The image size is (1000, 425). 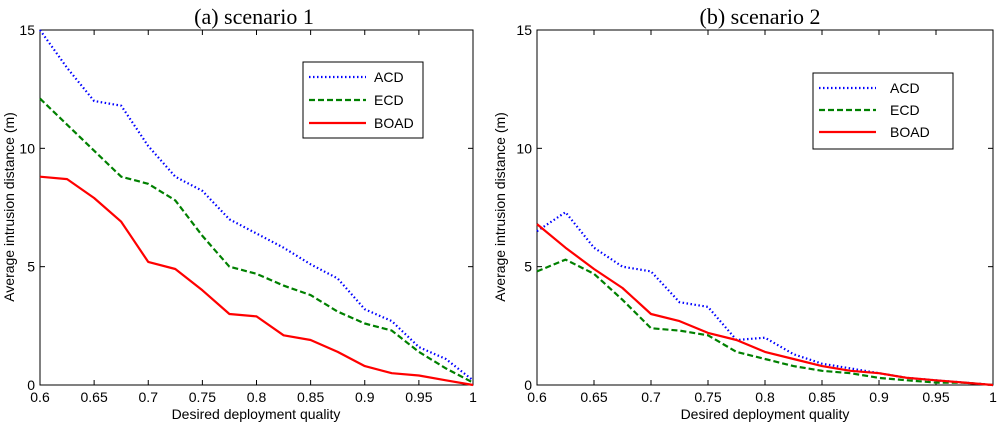 What do you see at coordinates (254, 16) in the screenshot?
I see `chart-title: (a) scenario 1` at bounding box center [254, 16].